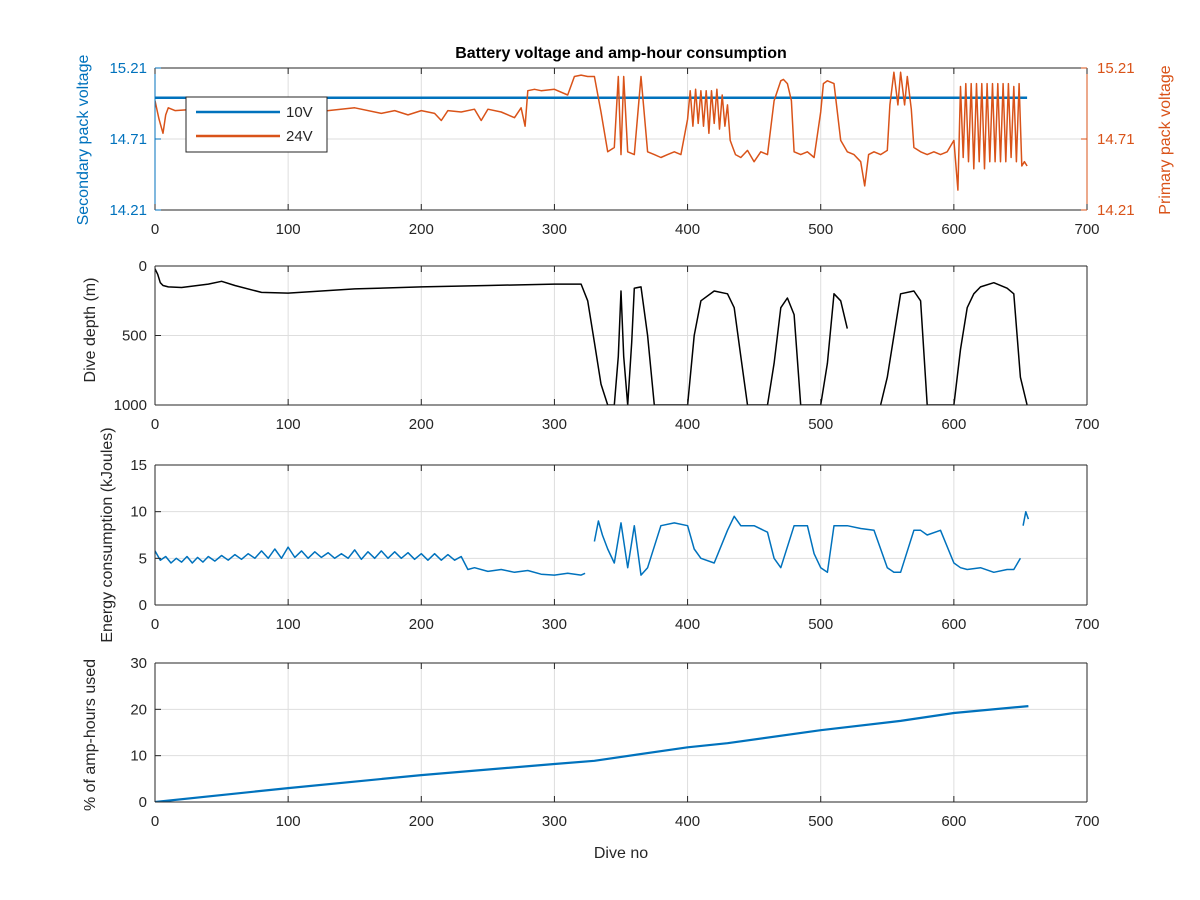 The image size is (1200, 900). I want to click on y-axis-label: Energy consumption (kJoules), so click(107, 534).